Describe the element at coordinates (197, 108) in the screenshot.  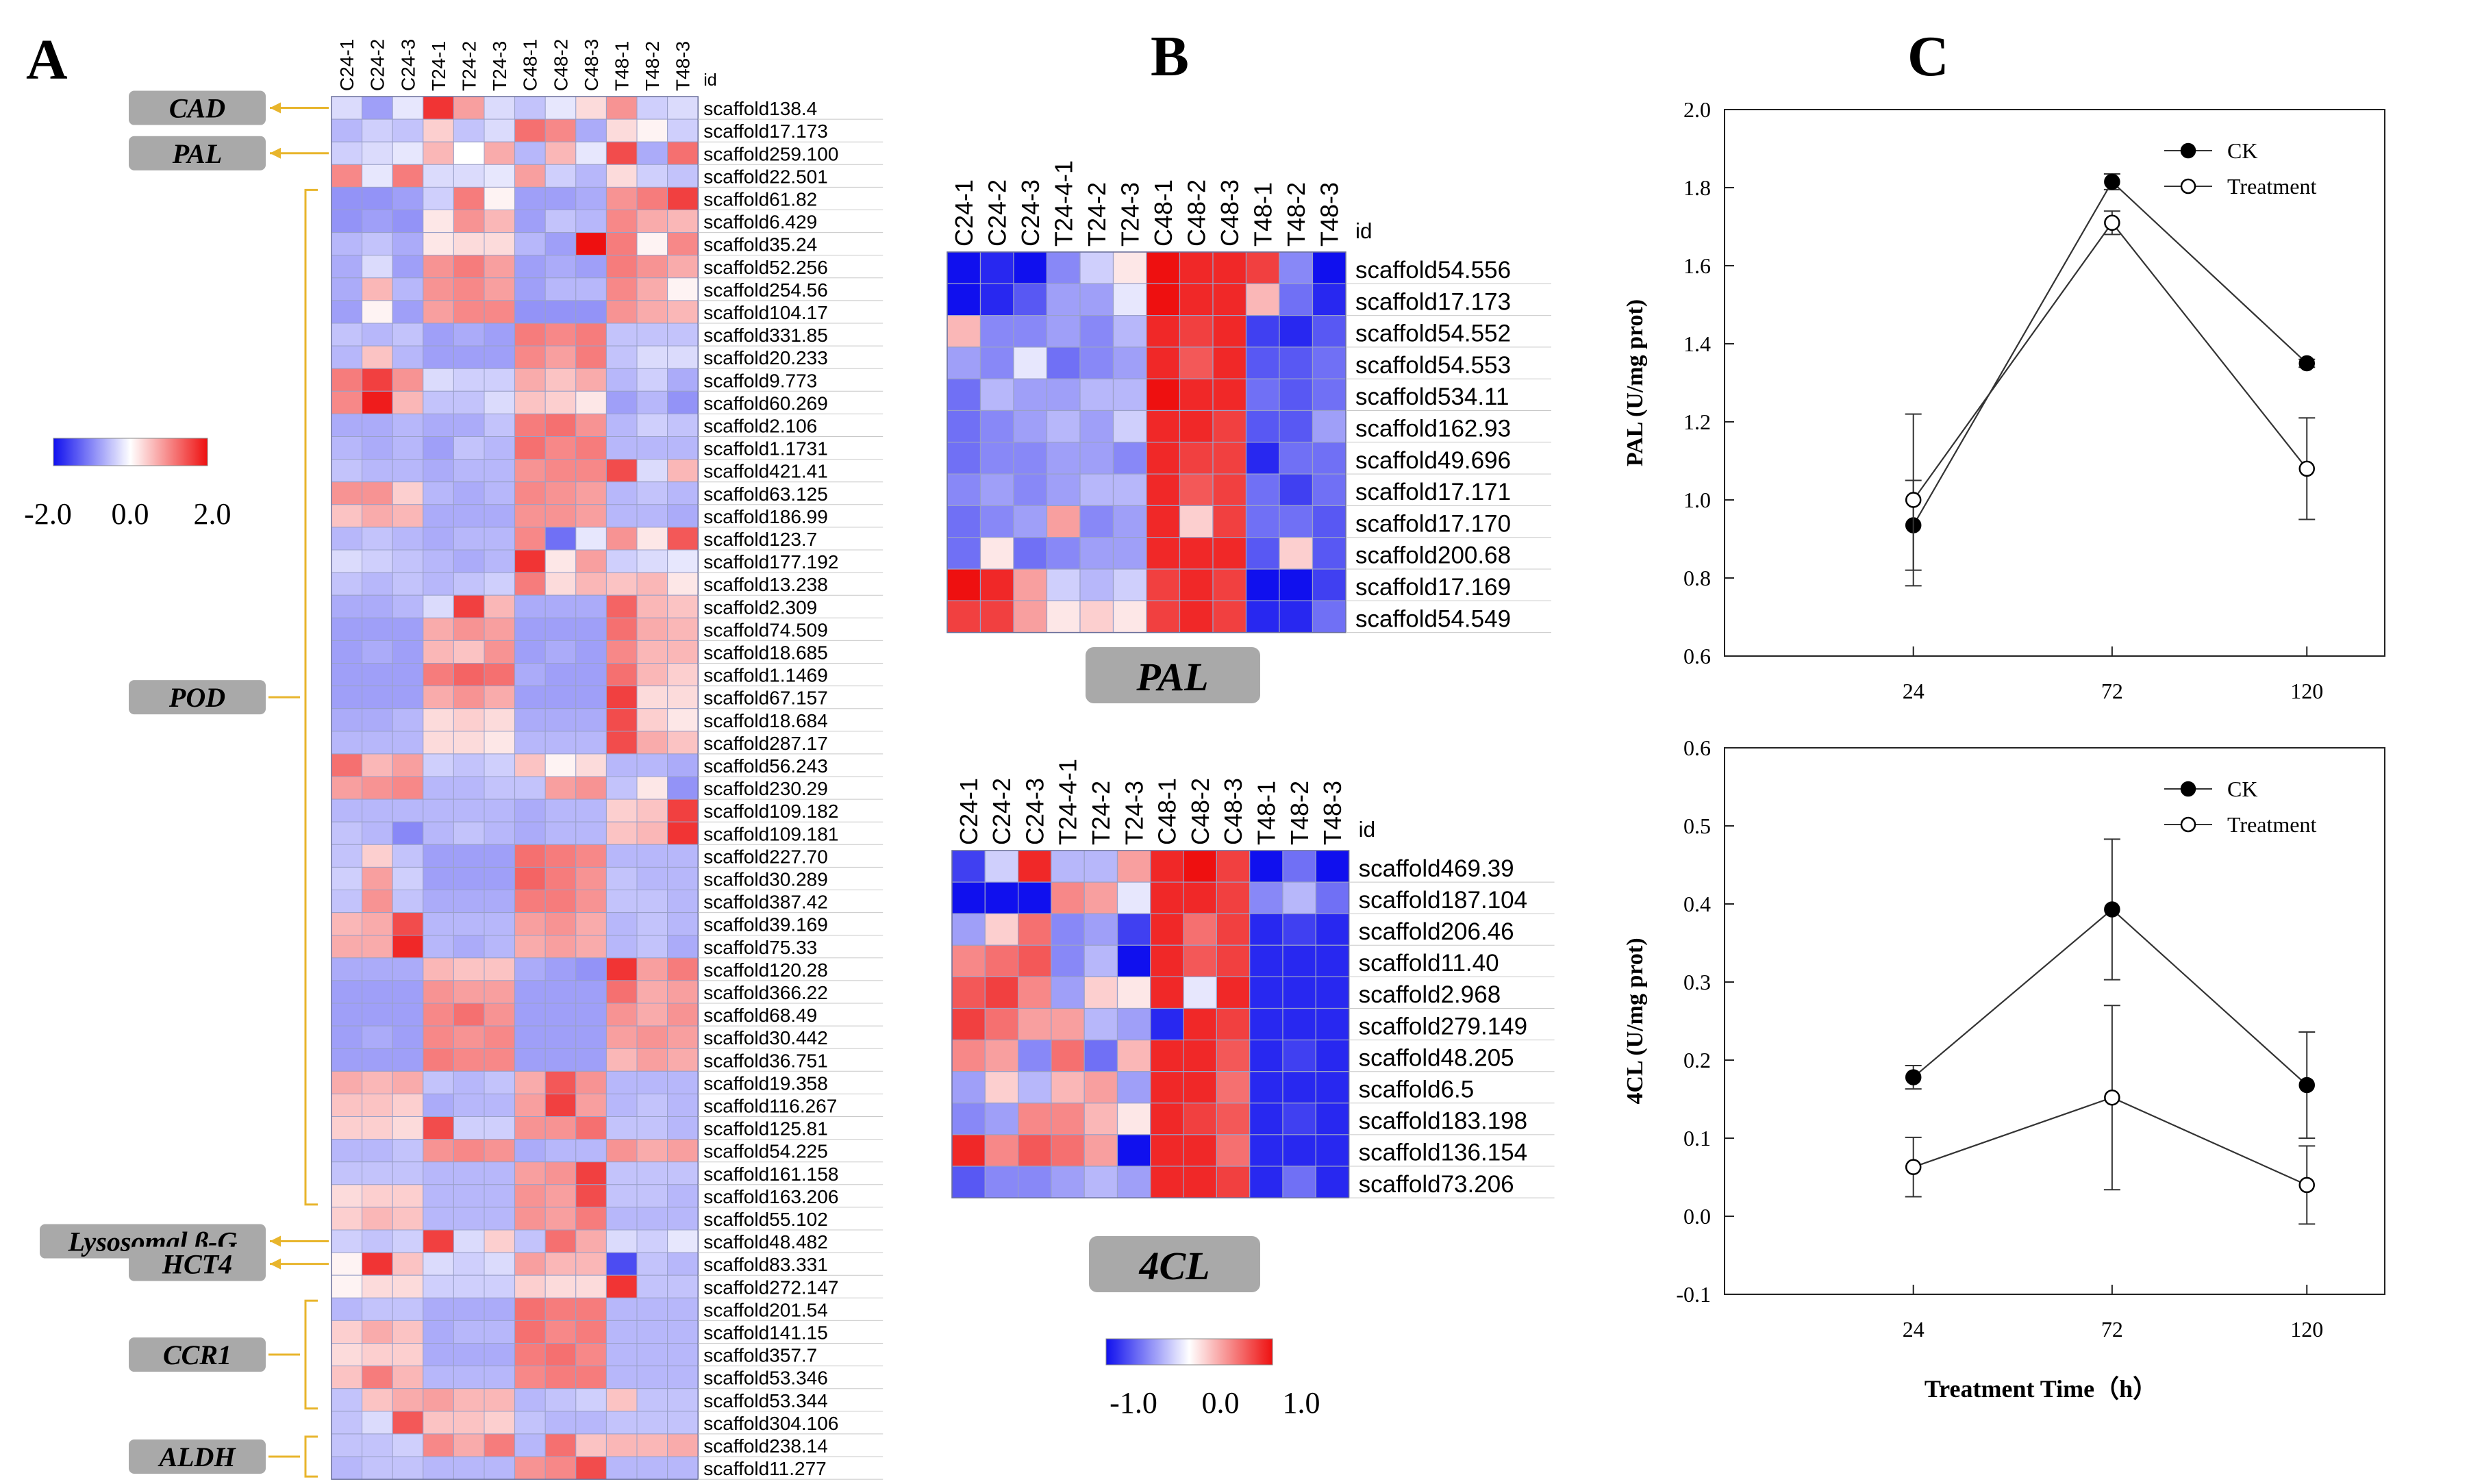
I see `gene-label: CAD` at that location.